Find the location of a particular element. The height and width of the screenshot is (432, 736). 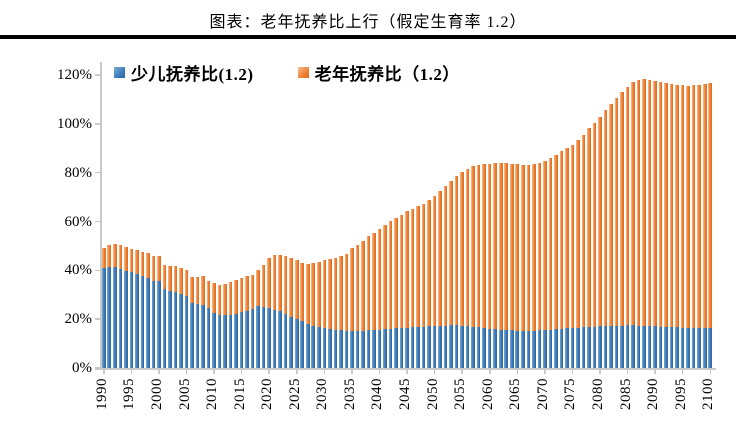

bar-segment-child-2037 is located at coordinates (363, 349).